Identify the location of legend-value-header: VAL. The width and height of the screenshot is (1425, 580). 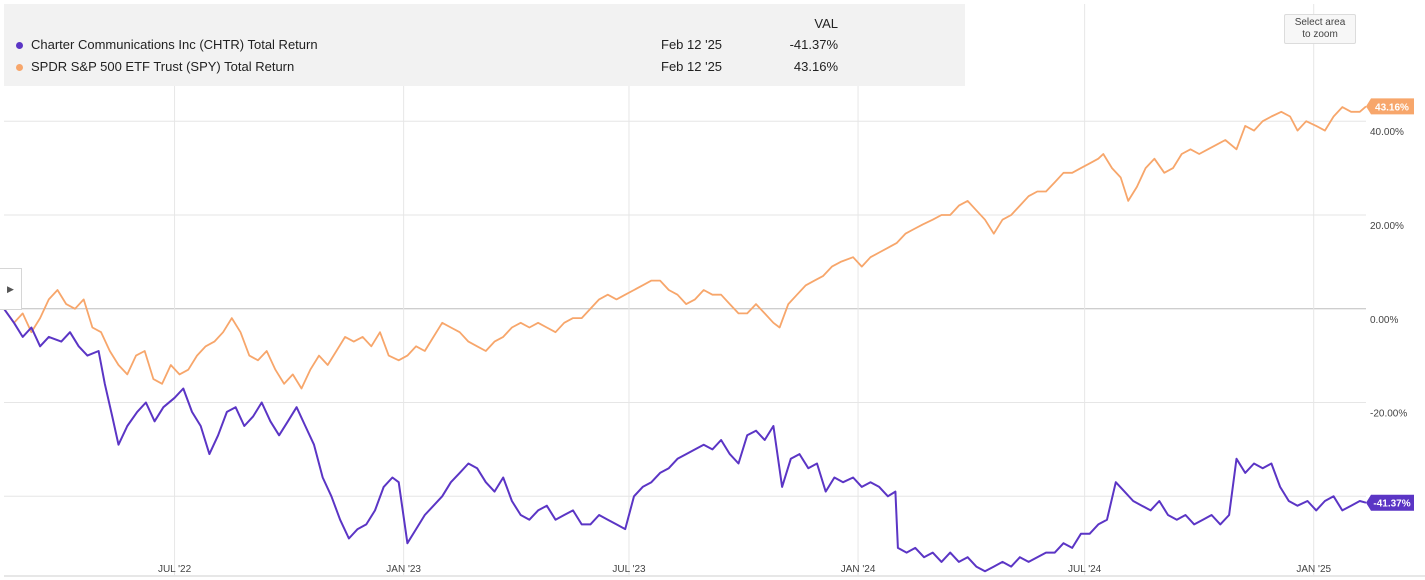
(826, 23).